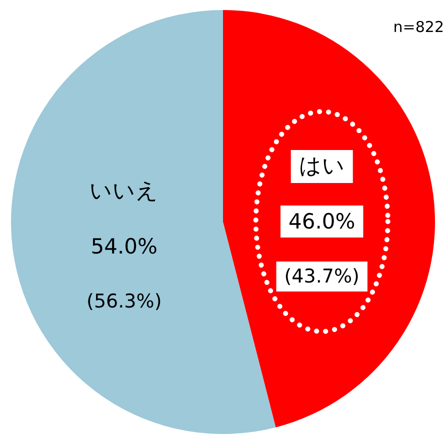 The height and width of the screenshot is (435, 448). What do you see at coordinates (124, 191) in the screenshot?
I see `slice-label: いいえ` at bounding box center [124, 191].